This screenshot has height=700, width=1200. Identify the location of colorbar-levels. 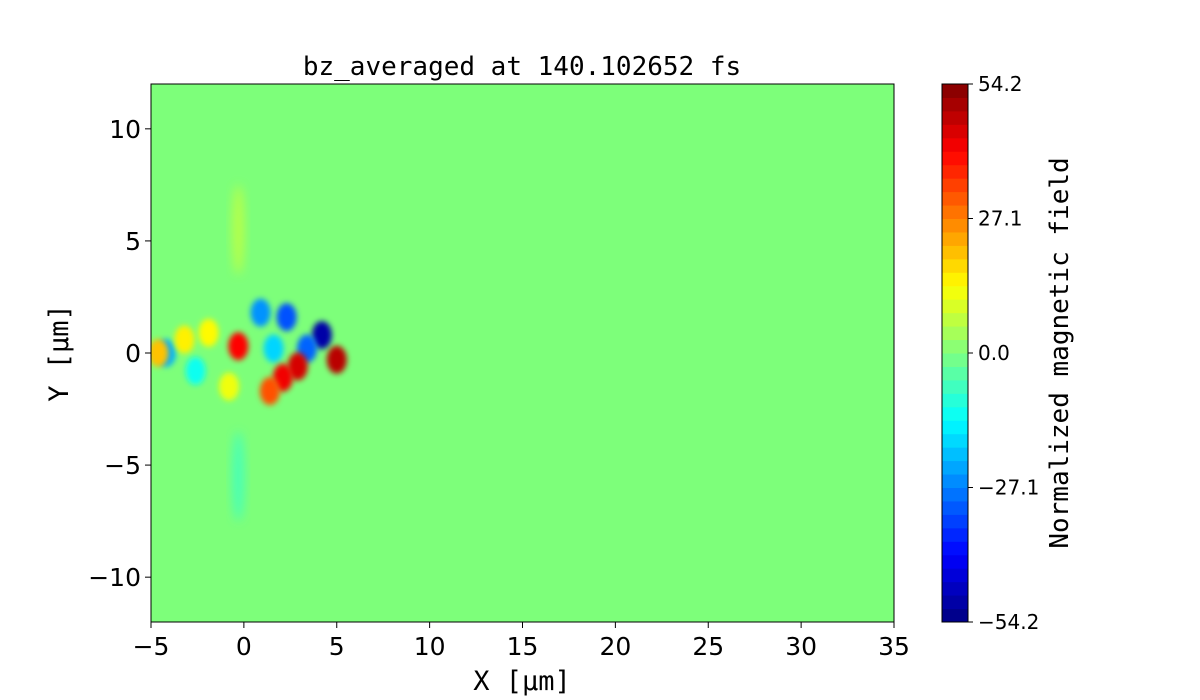
(955, 353).